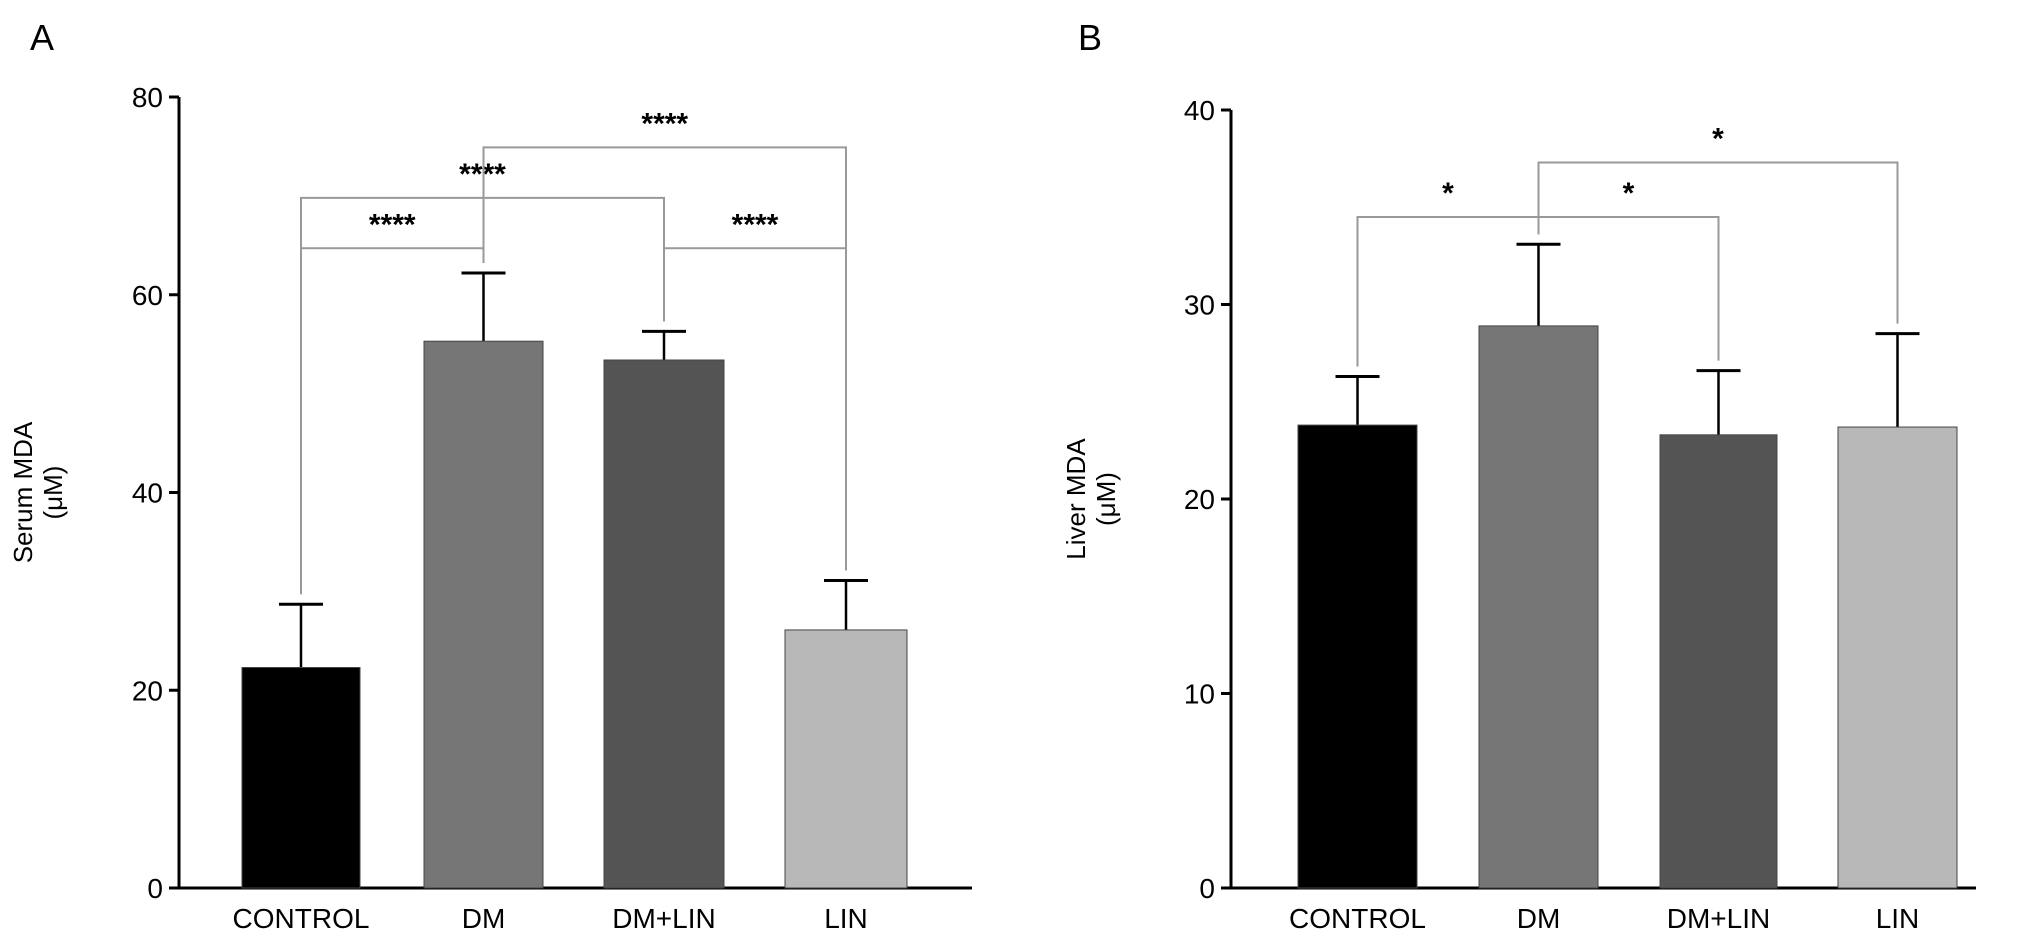 The height and width of the screenshot is (943, 2032). Describe the element at coordinates (1199, 694) in the screenshot. I see `y-tick-label: 10` at that location.